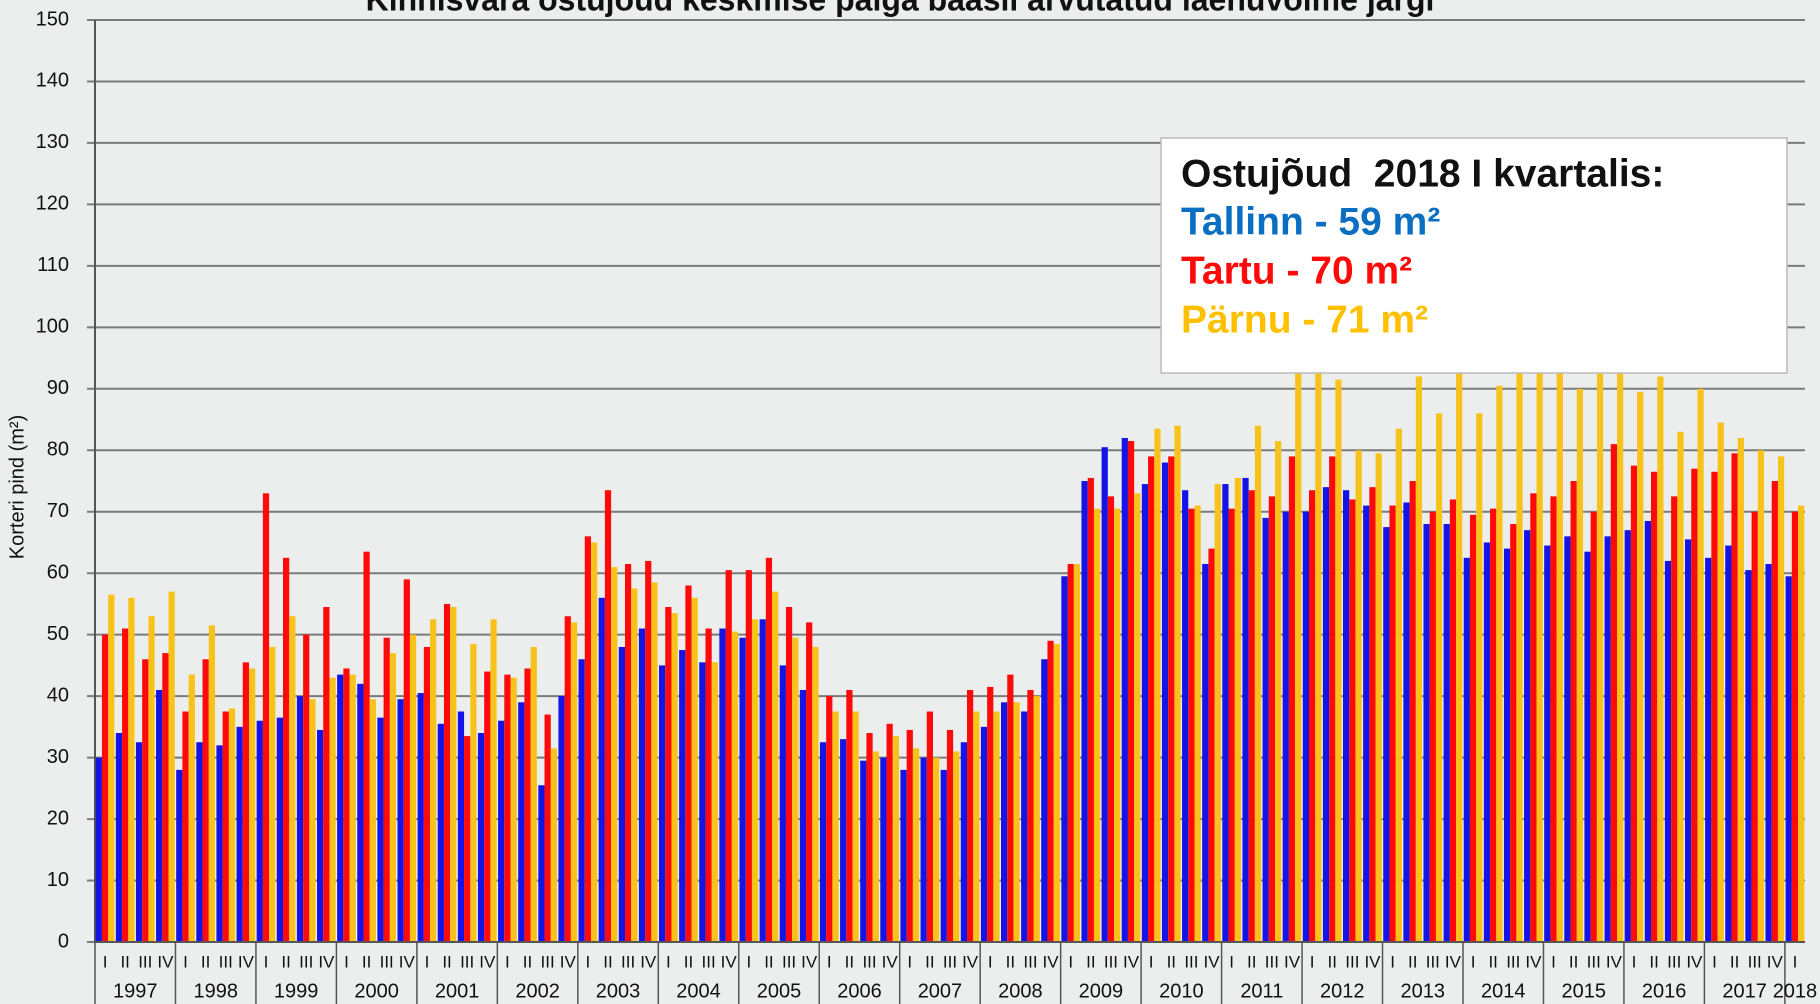 This screenshot has width=1820, height=1004. I want to click on year-label: 2010, so click(1181, 991).